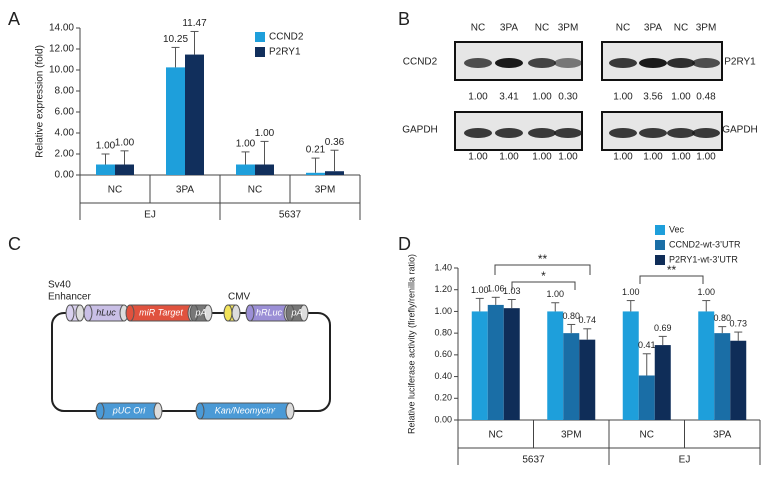  What do you see at coordinates (14, 19) in the screenshot?
I see `panel-letter: A` at bounding box center [14, 19].